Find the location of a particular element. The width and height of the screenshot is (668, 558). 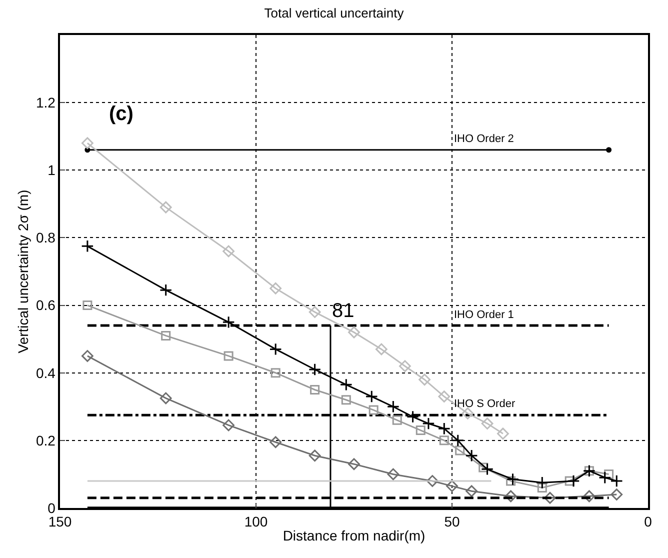

y-axis-title: Vertical uncertainty 2σ (m) is located at coordinates (23, 272).